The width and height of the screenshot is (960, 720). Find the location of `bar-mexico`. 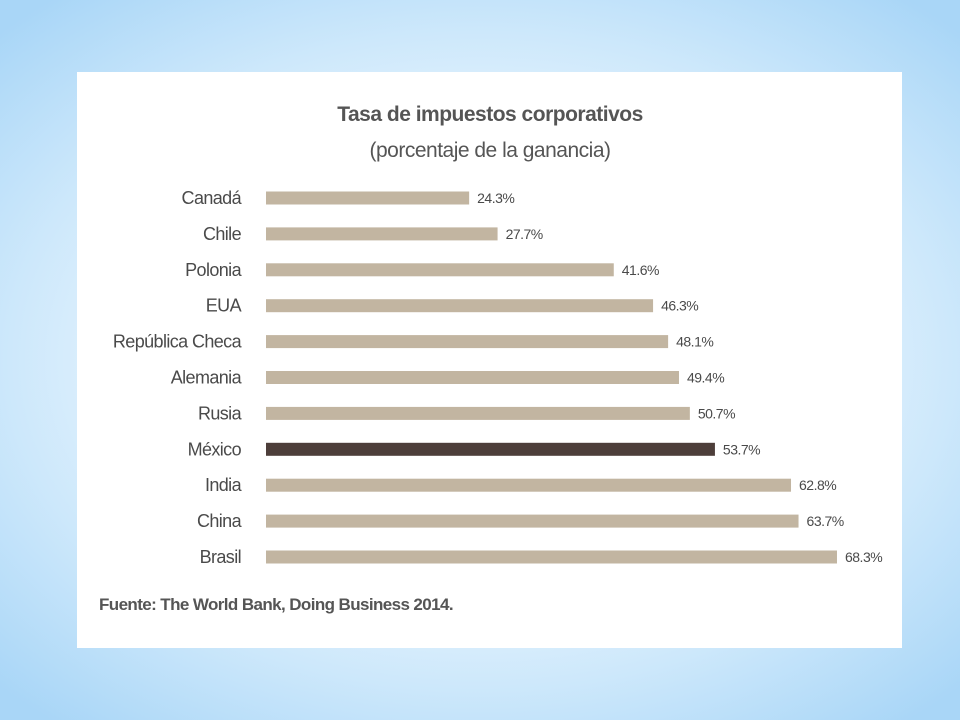

bar-mexico is located at coordinates (490, 449).